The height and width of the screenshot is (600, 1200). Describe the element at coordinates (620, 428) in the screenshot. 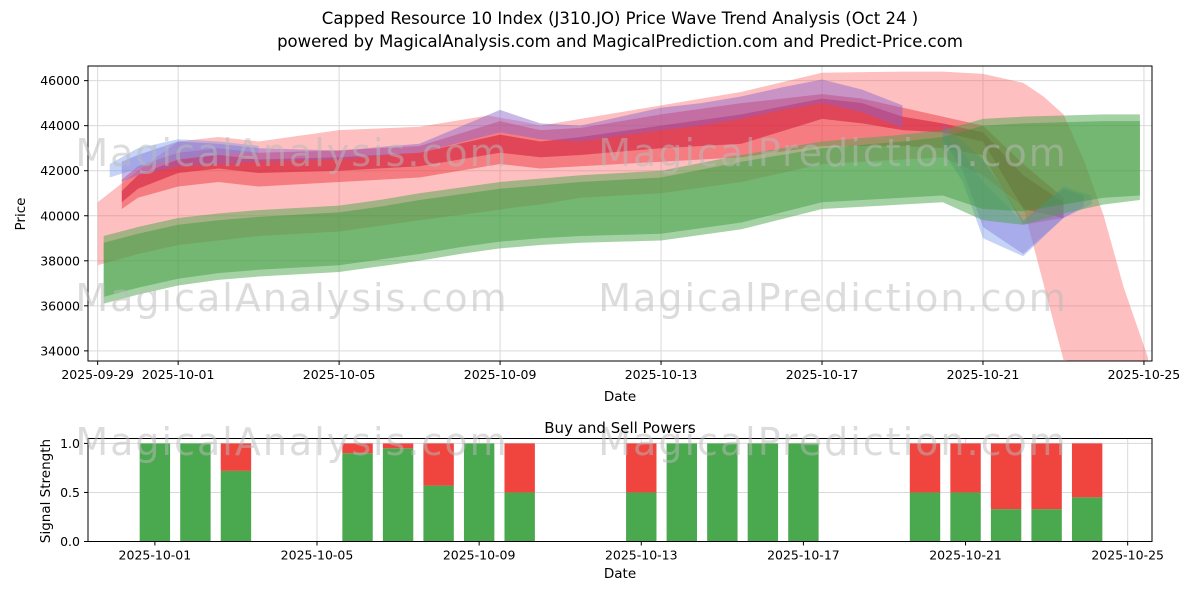

I see `signal-chart-title: Buy and Sell Powers` at that location.